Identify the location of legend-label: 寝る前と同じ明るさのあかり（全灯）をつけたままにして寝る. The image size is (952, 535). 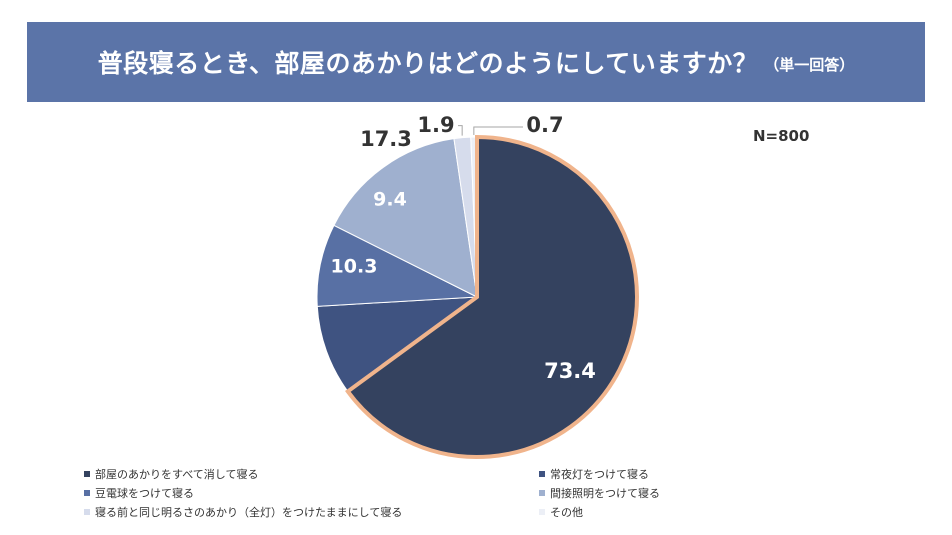
(249, 512).